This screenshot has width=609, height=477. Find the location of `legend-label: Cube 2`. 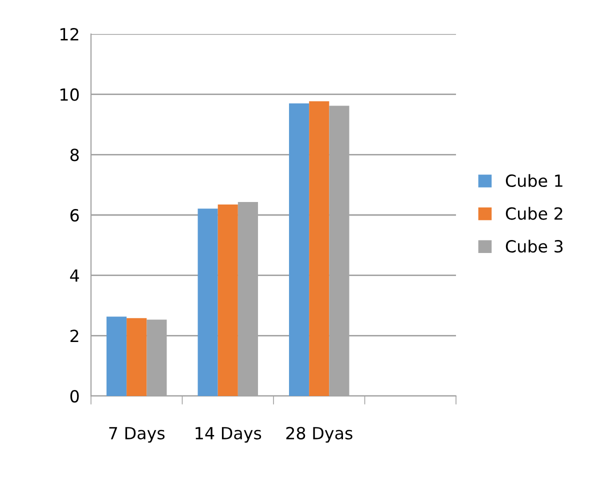

legend-label: Cube 2 is located at coordinates (534, 213).